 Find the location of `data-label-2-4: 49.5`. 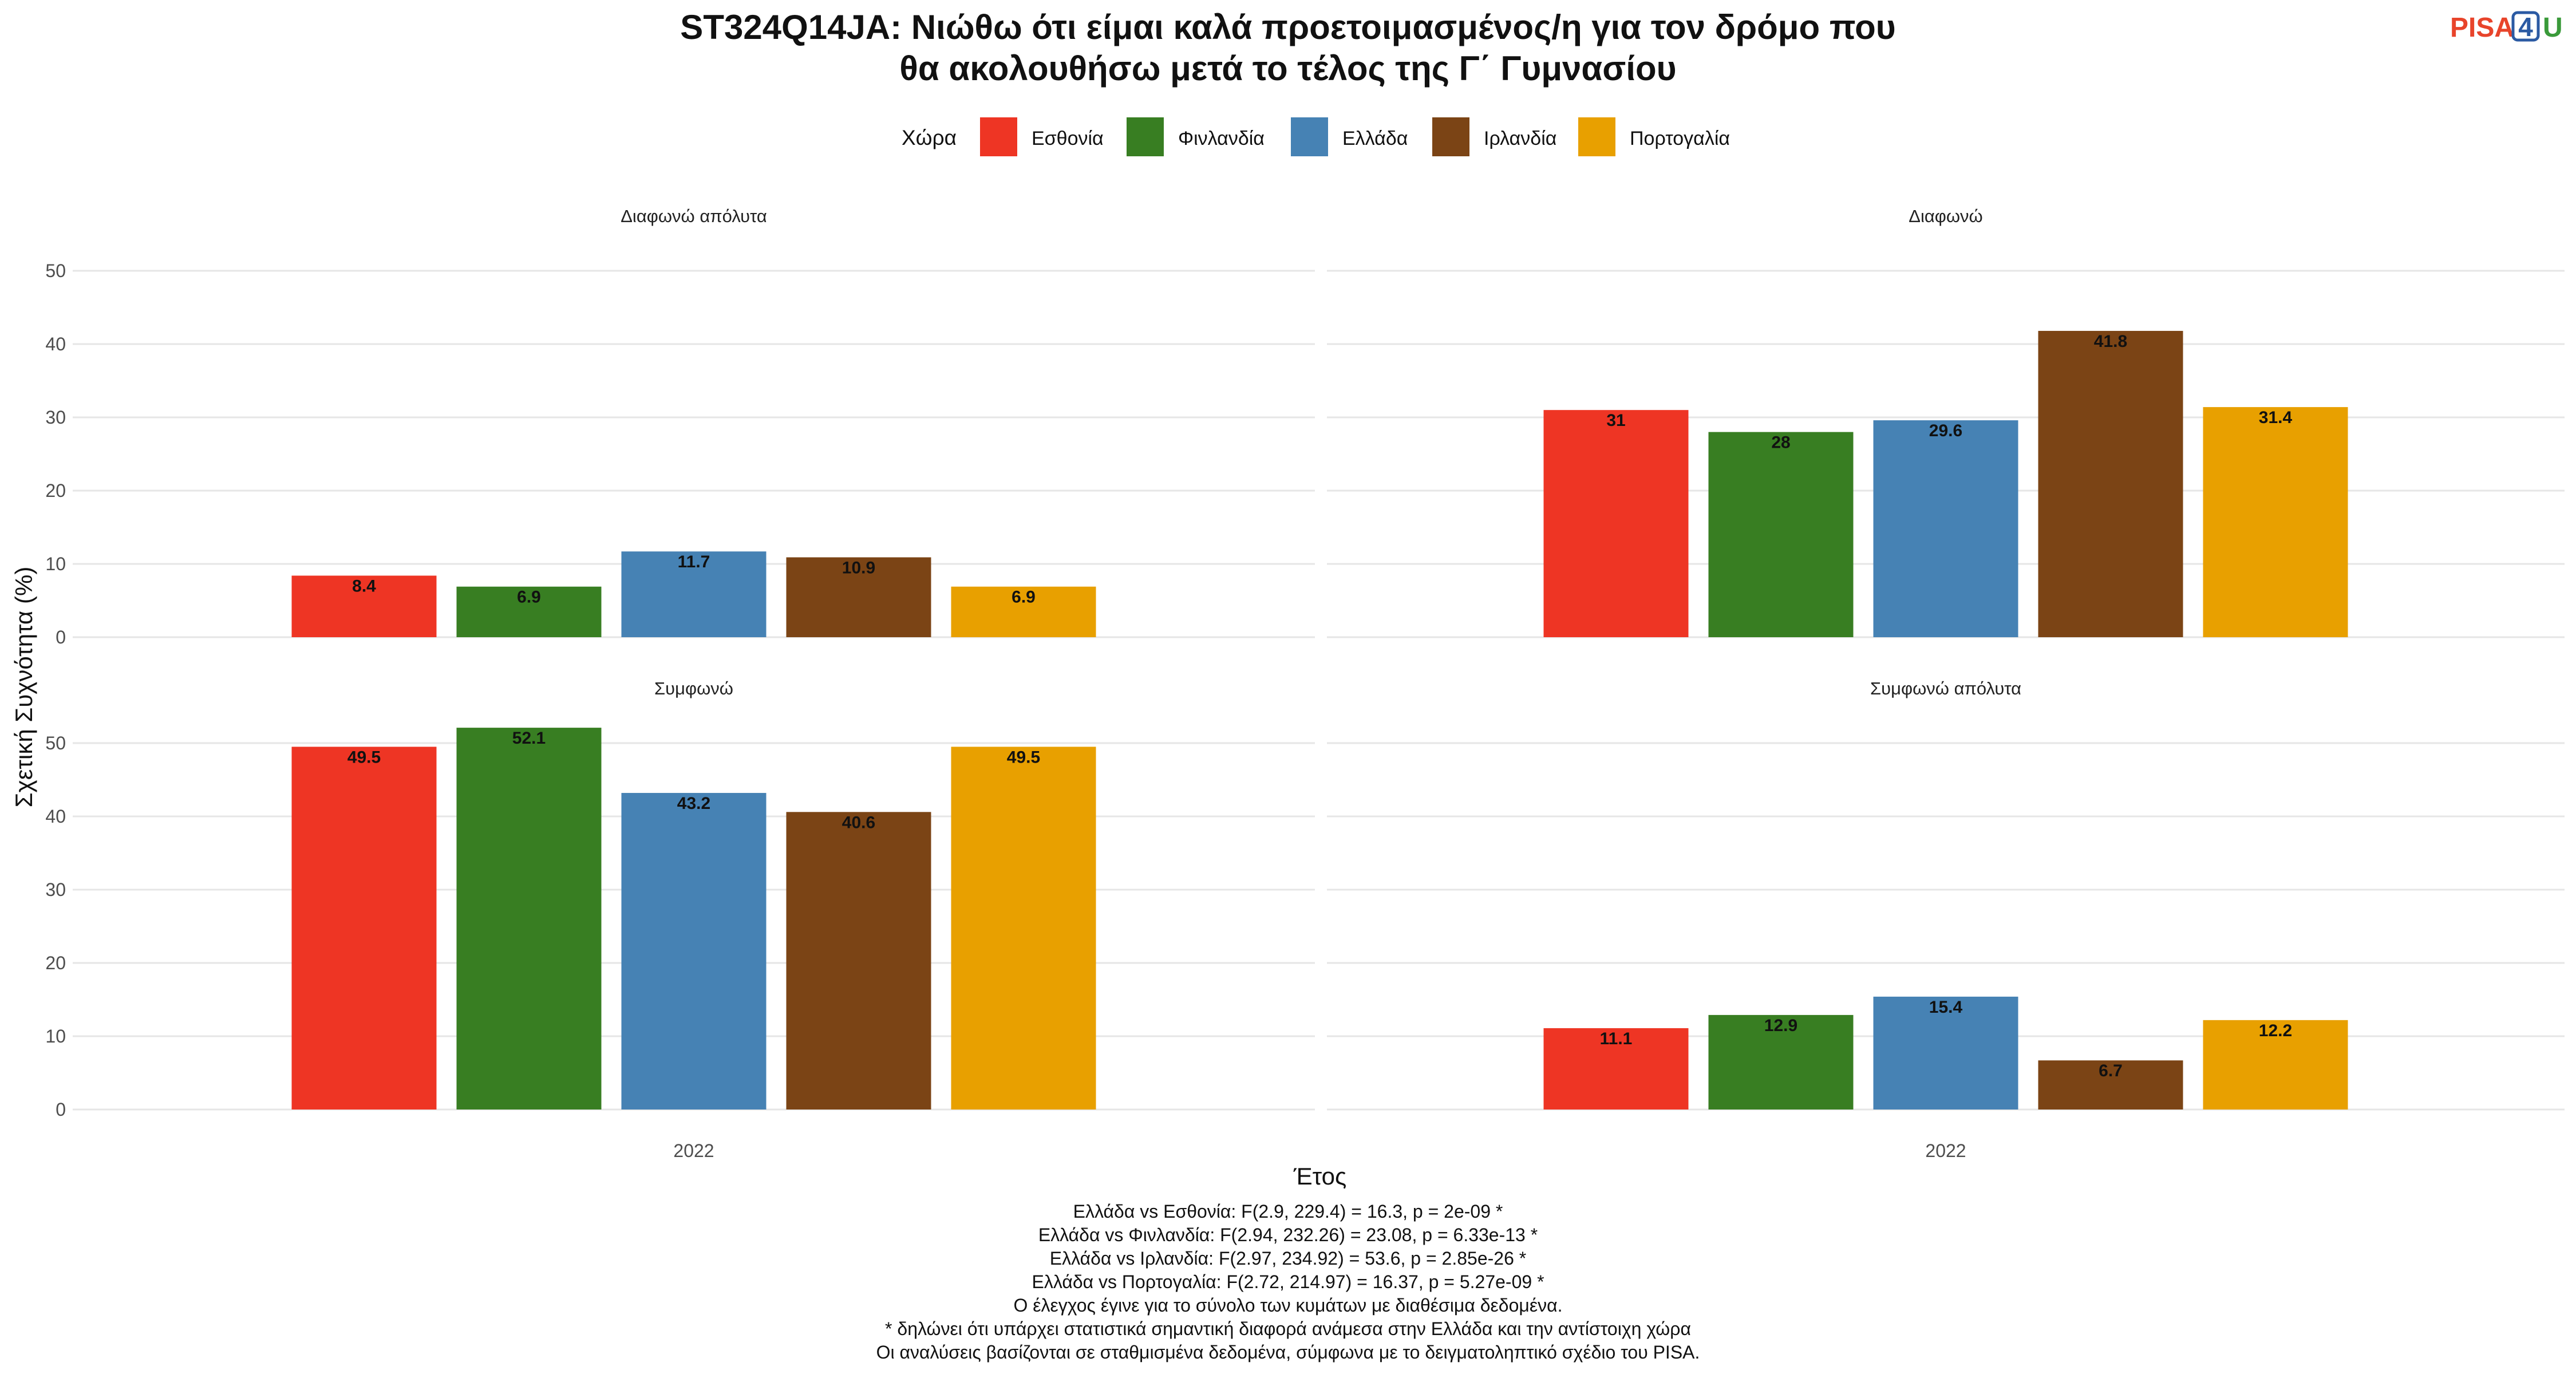

data-label-2-4: 49.5 is located at coordinates (1023, 757).